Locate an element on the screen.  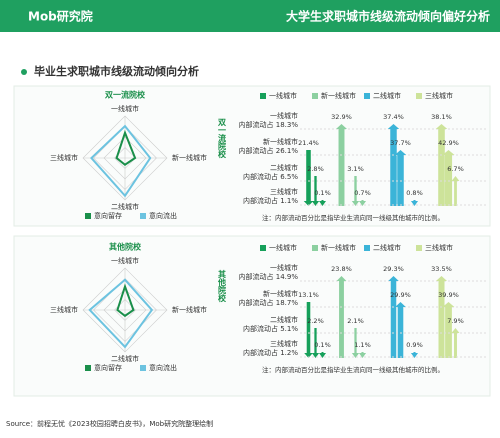
flow-value: 29.3% is located at coordinates (393, 269).